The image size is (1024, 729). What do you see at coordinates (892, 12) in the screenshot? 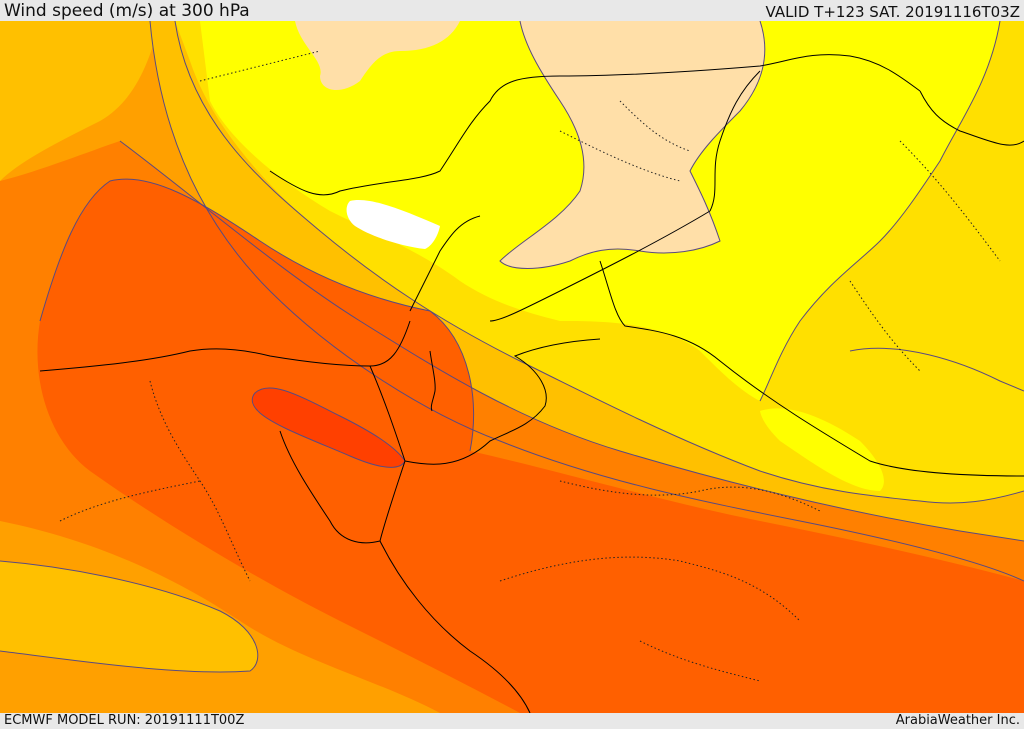
I see `valid-time: VALID T+123 SAT. 20191116T03Z` at bounding box center [892, 12].